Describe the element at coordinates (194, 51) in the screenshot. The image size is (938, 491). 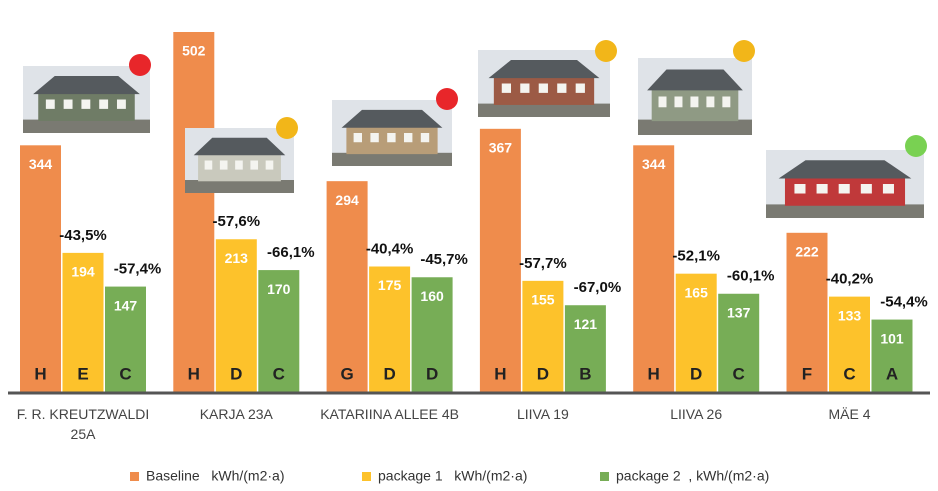
I see `value-label: 502` at that location.